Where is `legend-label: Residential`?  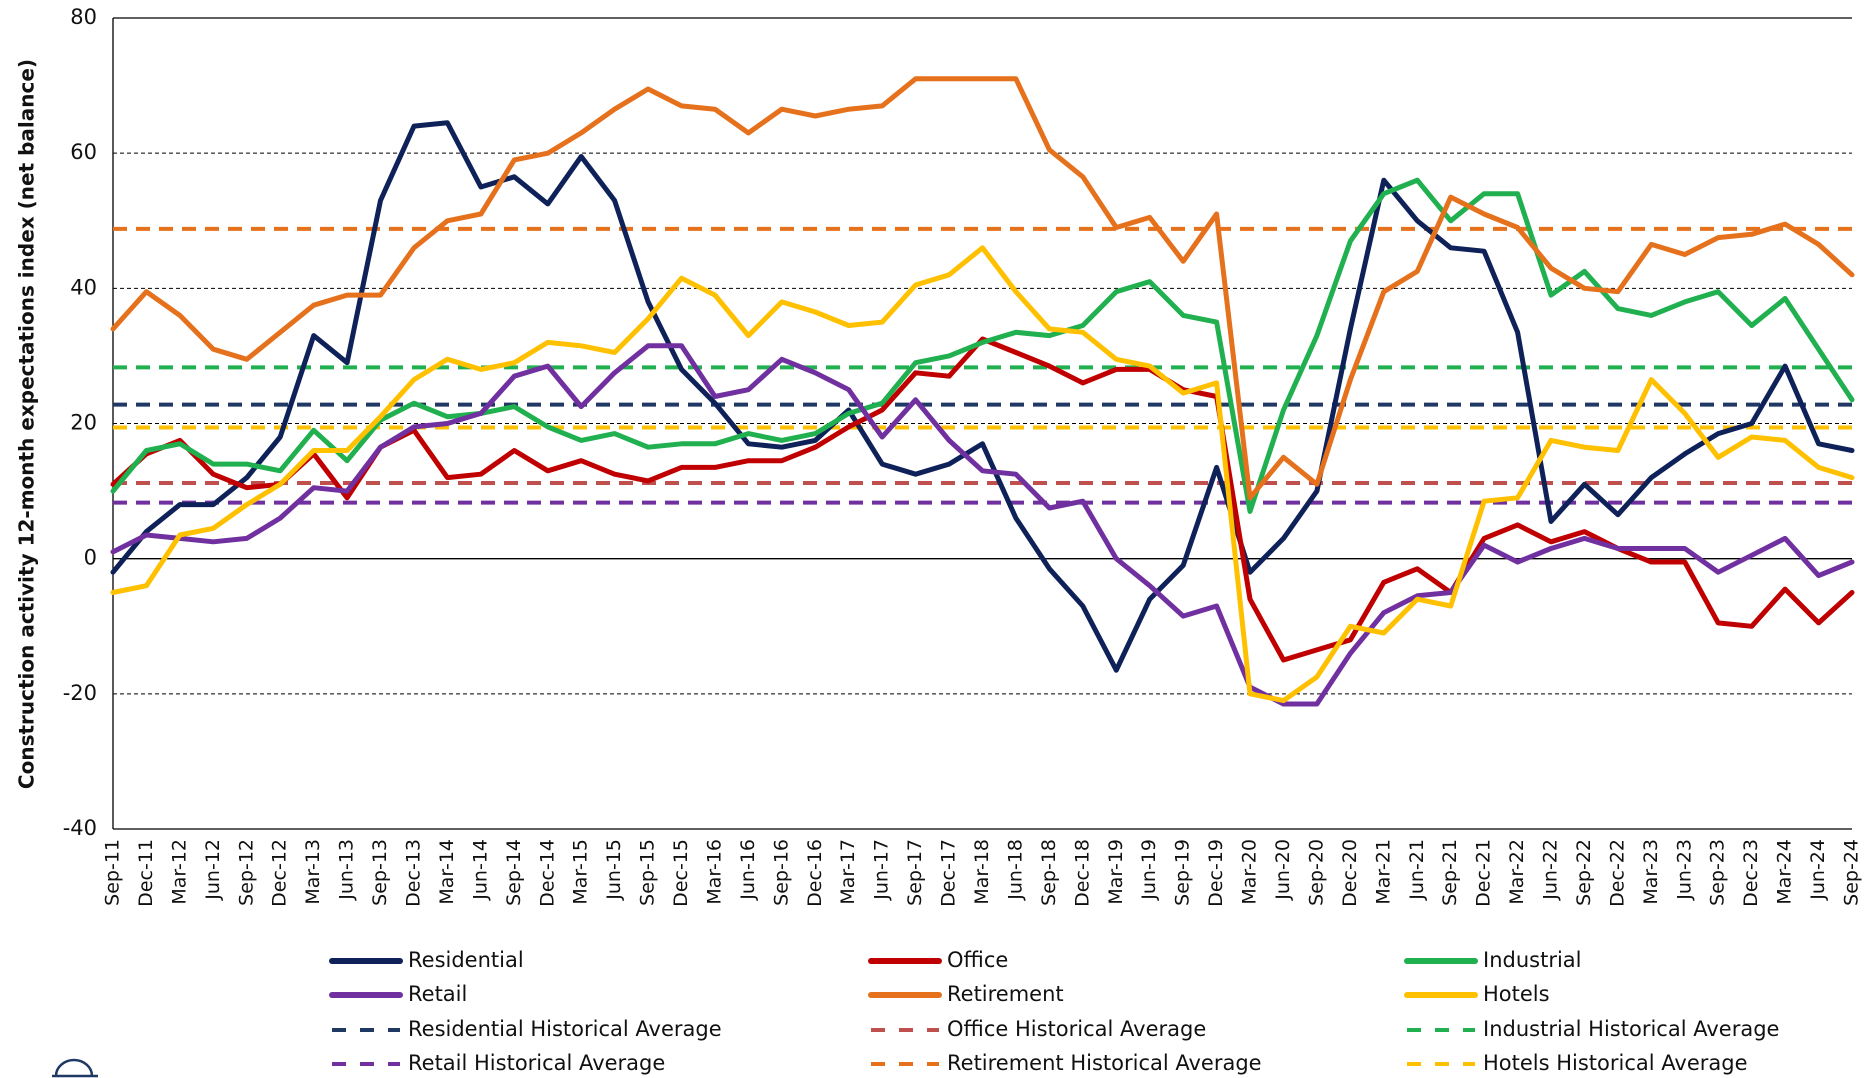
legend-label: Residential is located at coordinates (466, 960).